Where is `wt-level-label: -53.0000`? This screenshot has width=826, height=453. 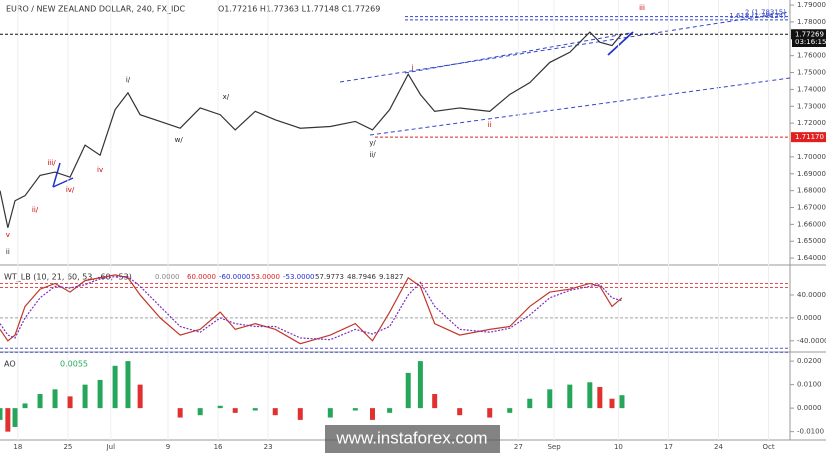 wt-level-label: -53.0000 is located at coordinates (298, 277).